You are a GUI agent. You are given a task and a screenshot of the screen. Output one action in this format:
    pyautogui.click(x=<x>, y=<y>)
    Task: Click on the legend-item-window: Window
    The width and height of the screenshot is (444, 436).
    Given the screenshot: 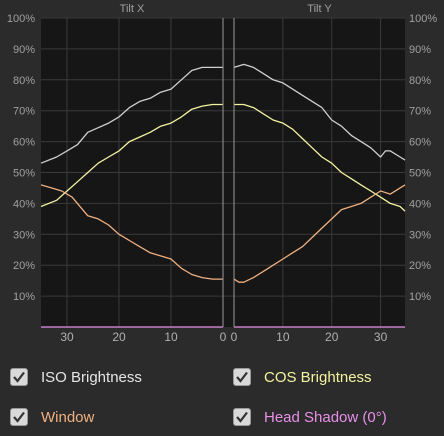 What is the action you would take?
    pyautogui.click(x=52, y=417)
    